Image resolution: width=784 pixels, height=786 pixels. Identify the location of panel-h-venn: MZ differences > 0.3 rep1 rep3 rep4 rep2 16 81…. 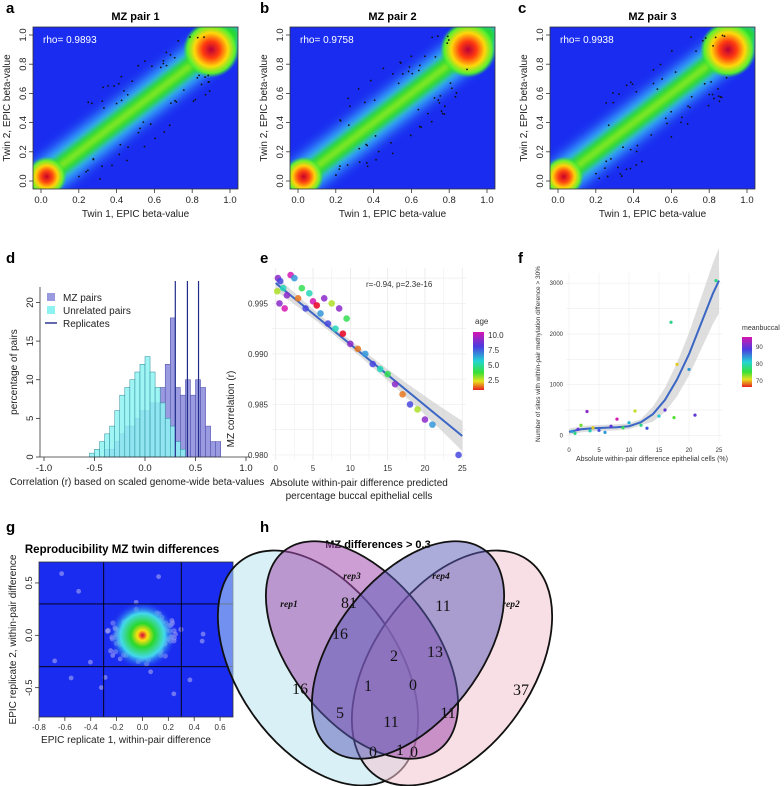
(385, 662).